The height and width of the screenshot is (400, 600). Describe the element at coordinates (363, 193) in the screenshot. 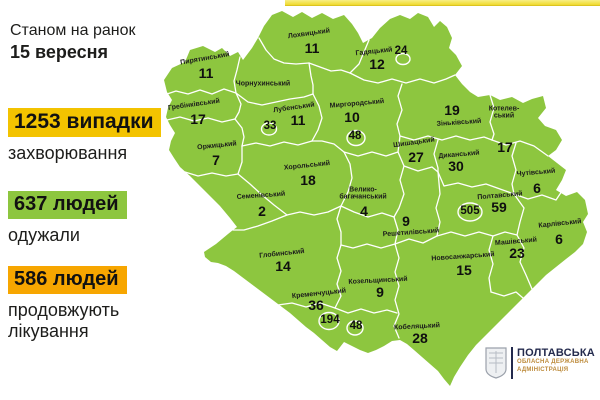

I see `district-name-label: Велико-багачанський` at that location.